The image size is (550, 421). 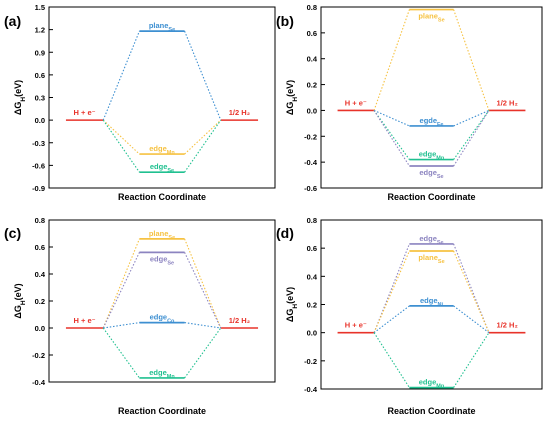 I want to click on state-label: egdeFe, so click(x=432, y=122).